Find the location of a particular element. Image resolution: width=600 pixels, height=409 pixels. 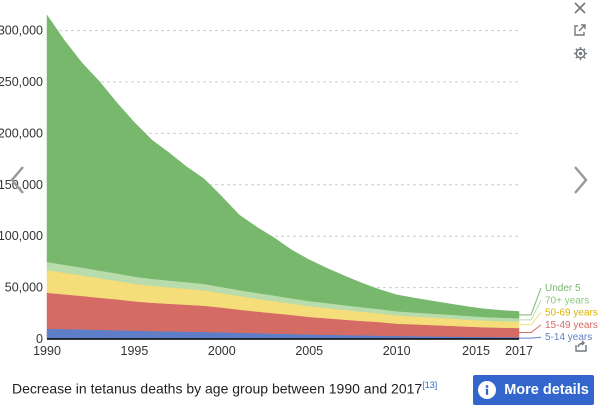

legend-item: 50-69 years is located at coordinates (571, 313).